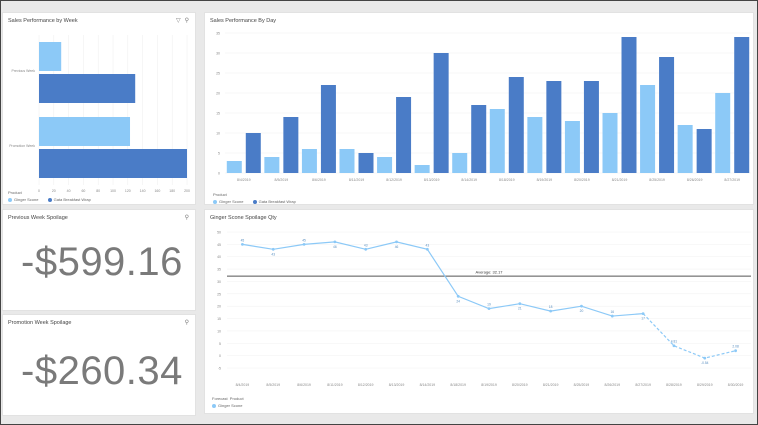 This screenshot has height=425, width=758. Describe the element at coordinates (24, 71) in the screenshot. I see `y-tick-label: Previous Week` at that location.